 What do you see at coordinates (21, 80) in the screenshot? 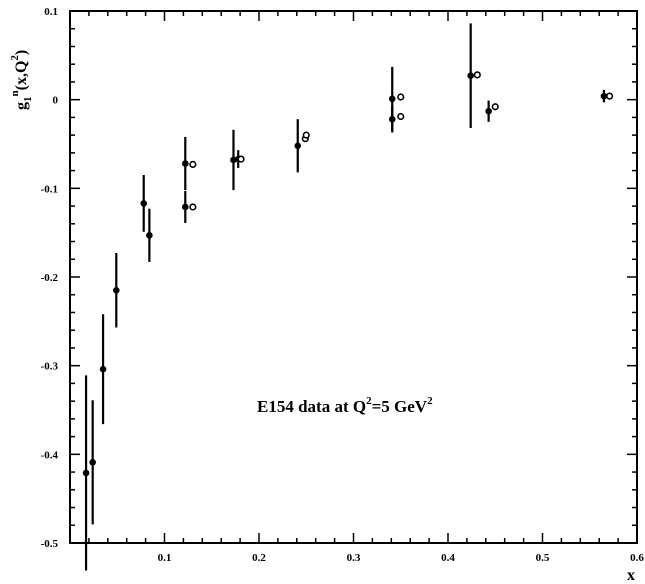
I see `y-axis-title: g1n(x,Q2)` at bounding box center [21, 80].